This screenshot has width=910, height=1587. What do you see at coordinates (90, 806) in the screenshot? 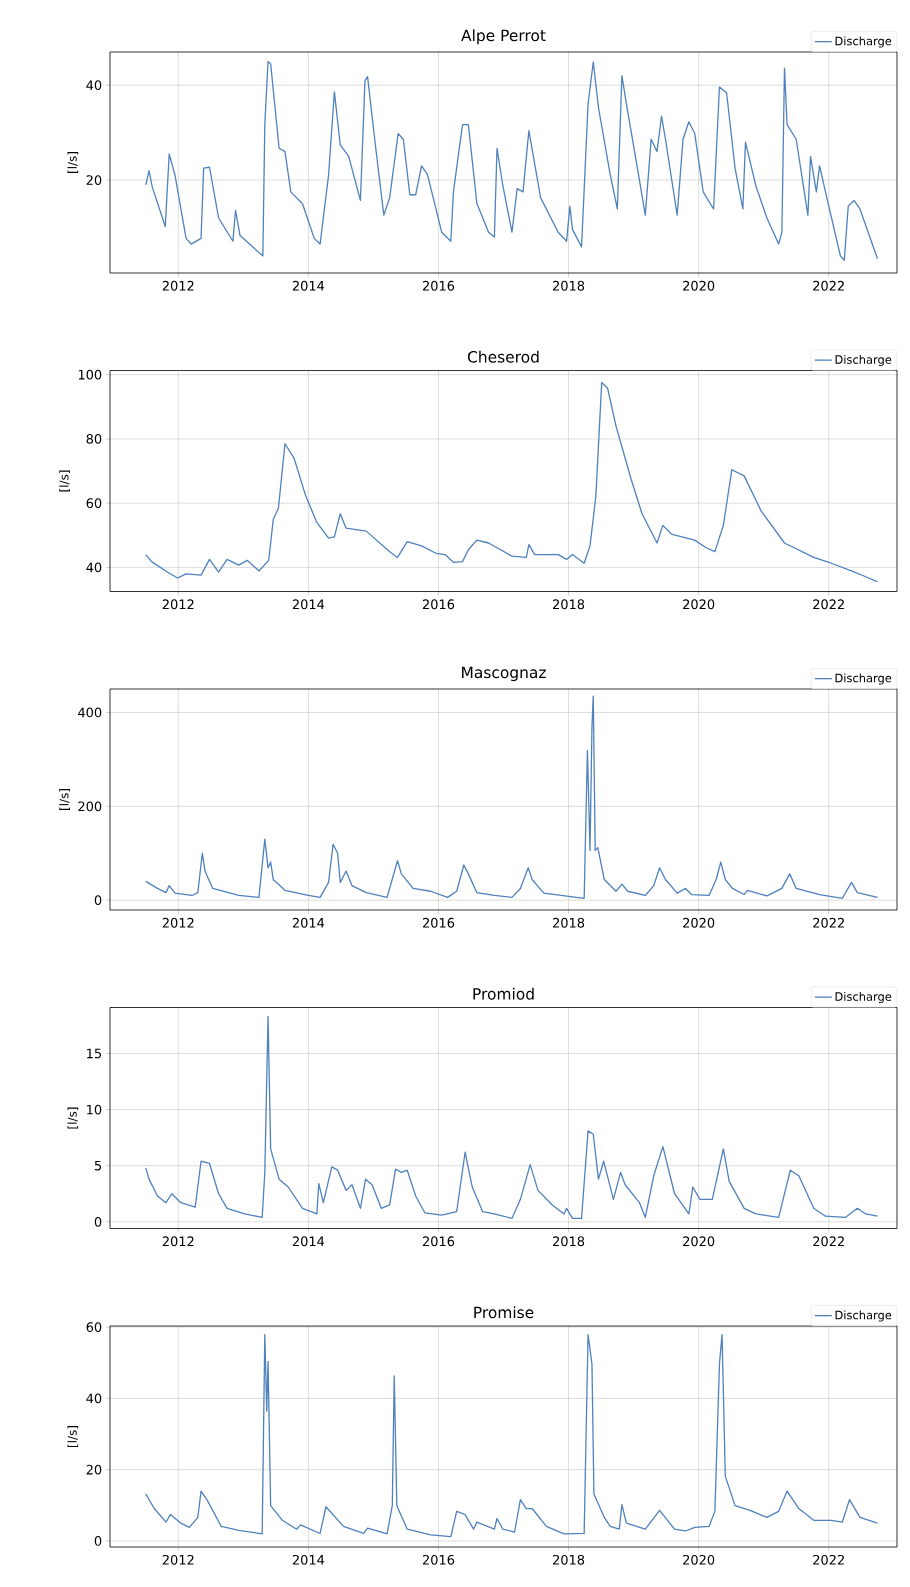
I see `y-tick-label: 200` at bounding box center [90, 806].